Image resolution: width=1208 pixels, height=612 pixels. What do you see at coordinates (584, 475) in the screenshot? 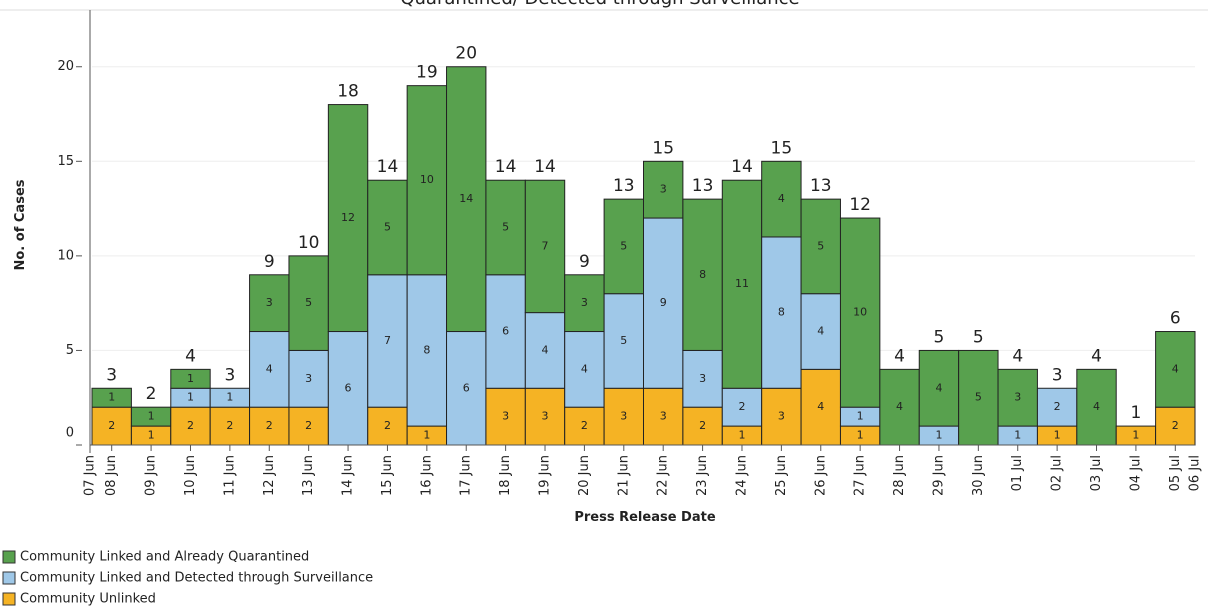
I see `x-tick-label: 20 Jun` at bounding box center [584, 475].